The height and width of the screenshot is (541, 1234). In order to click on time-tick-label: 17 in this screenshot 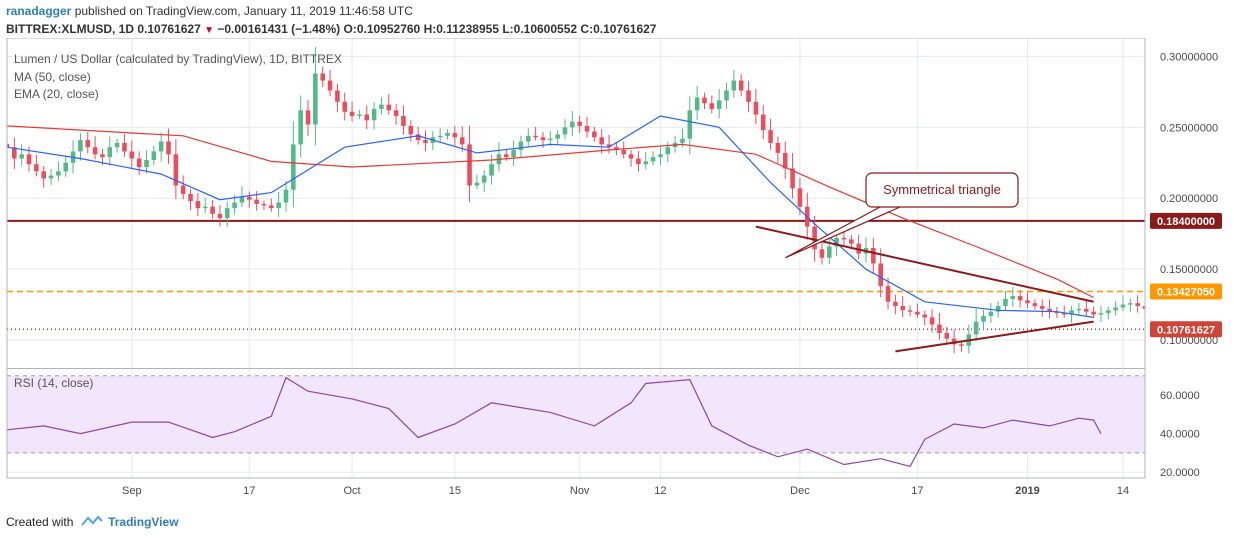, I will do `click(249, 491)`.